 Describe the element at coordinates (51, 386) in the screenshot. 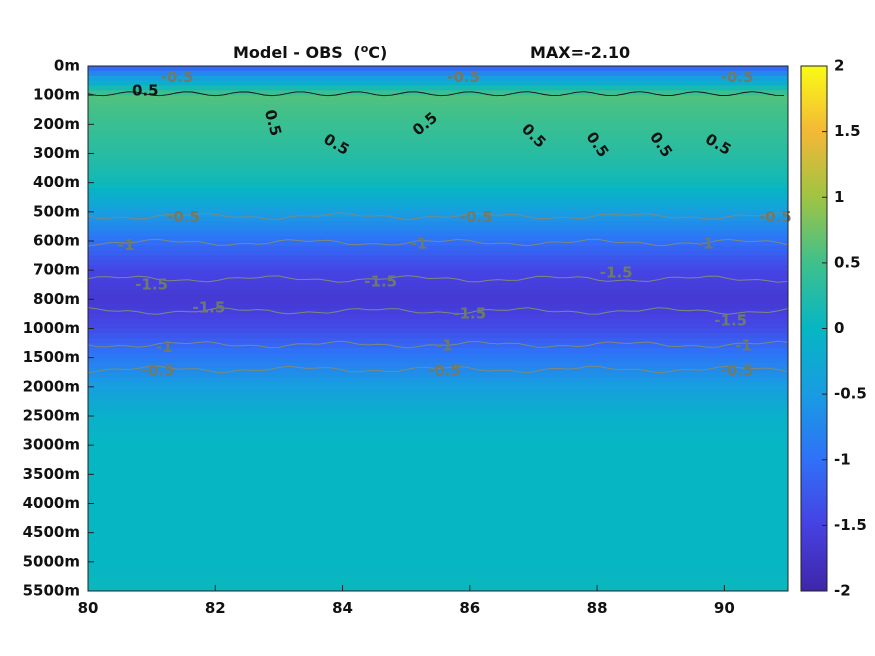

I see `y-tick-label: 2000m` at that location.